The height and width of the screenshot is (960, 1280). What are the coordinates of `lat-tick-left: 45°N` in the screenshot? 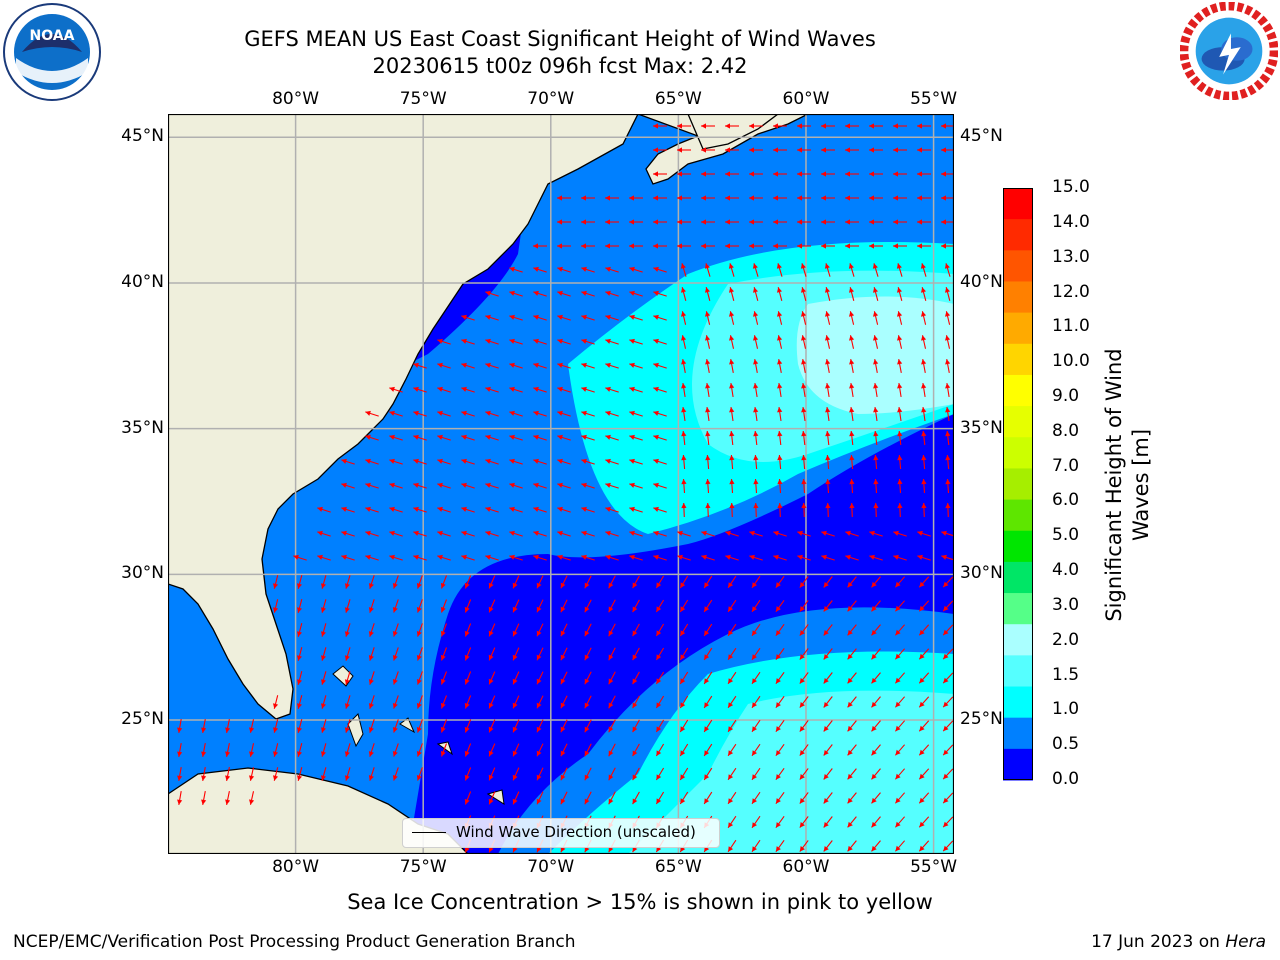 It's located at (142, 136).